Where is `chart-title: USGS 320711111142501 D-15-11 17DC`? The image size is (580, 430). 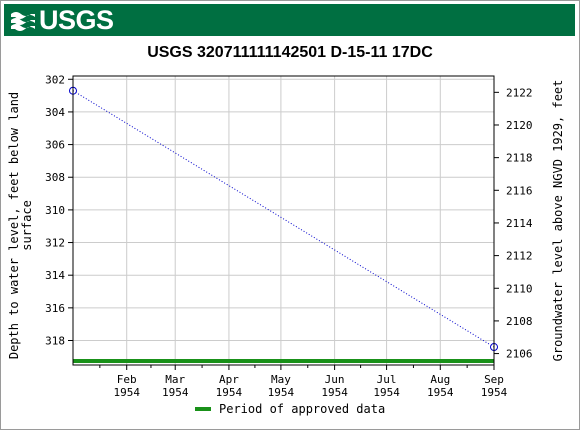 chart-title: USGS 320711111142501 D-15-11 17DC is located at coordinates (290, 52).